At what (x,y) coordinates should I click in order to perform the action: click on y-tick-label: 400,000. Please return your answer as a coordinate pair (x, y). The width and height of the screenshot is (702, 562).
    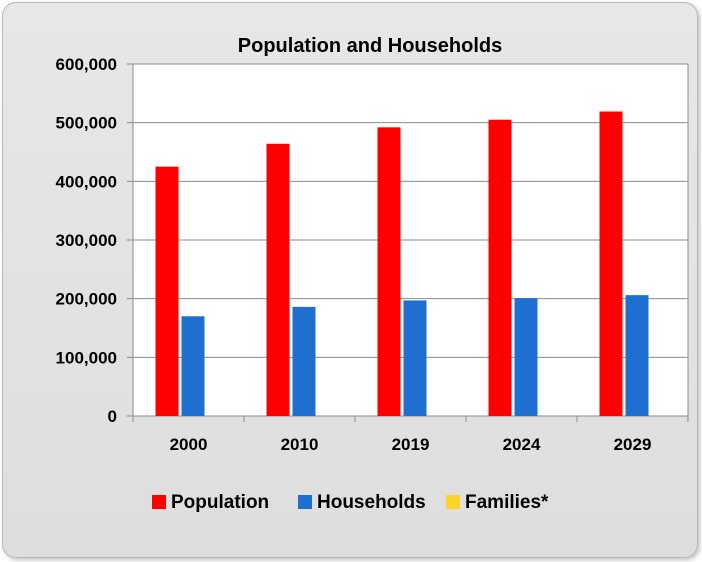
    Looking at the image, I should click on (86, 181).